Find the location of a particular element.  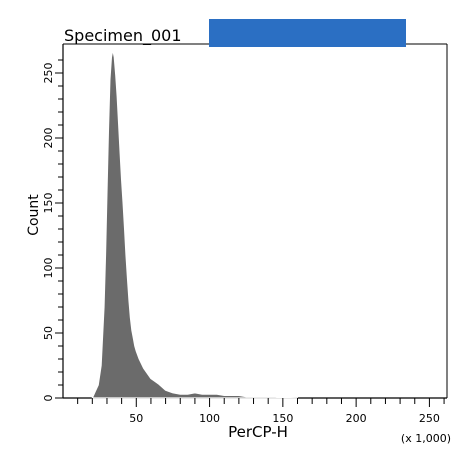

chart-title: Specimen_001 is located at coordinates (123, 36).